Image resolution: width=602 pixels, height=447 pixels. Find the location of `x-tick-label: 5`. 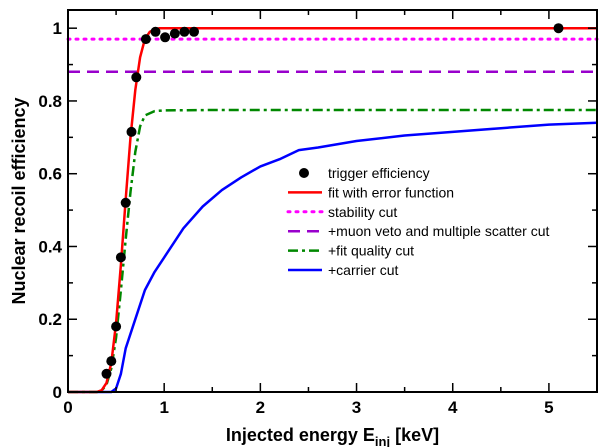

x-tick-label: 5 is located at coordinates (548, 407).